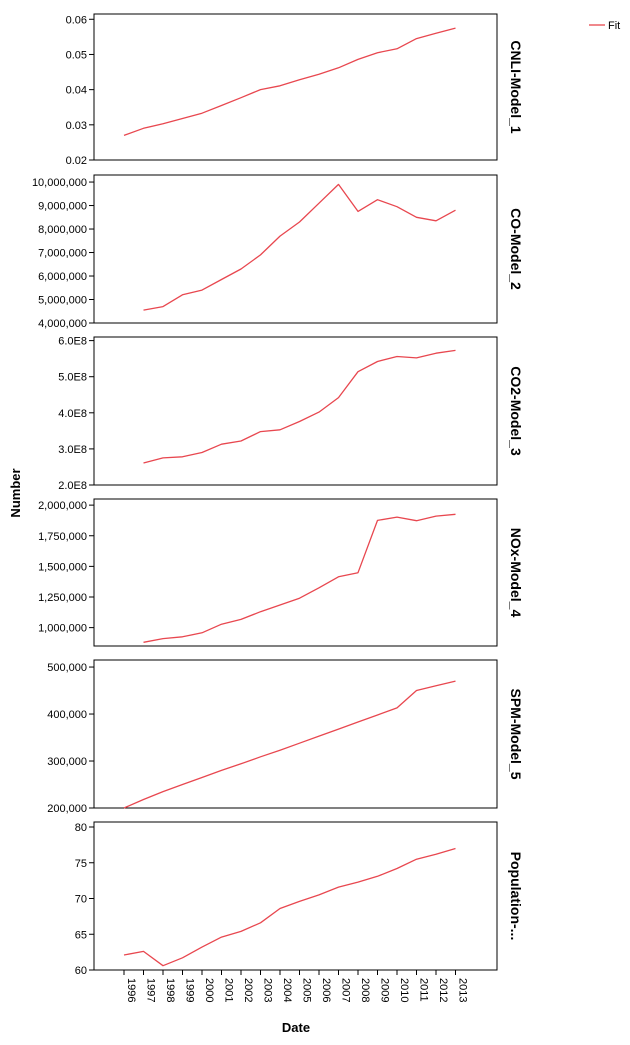  Describe the element at coordinates (604, 26) in the screenshot. I see `legend: Fit` at that location.